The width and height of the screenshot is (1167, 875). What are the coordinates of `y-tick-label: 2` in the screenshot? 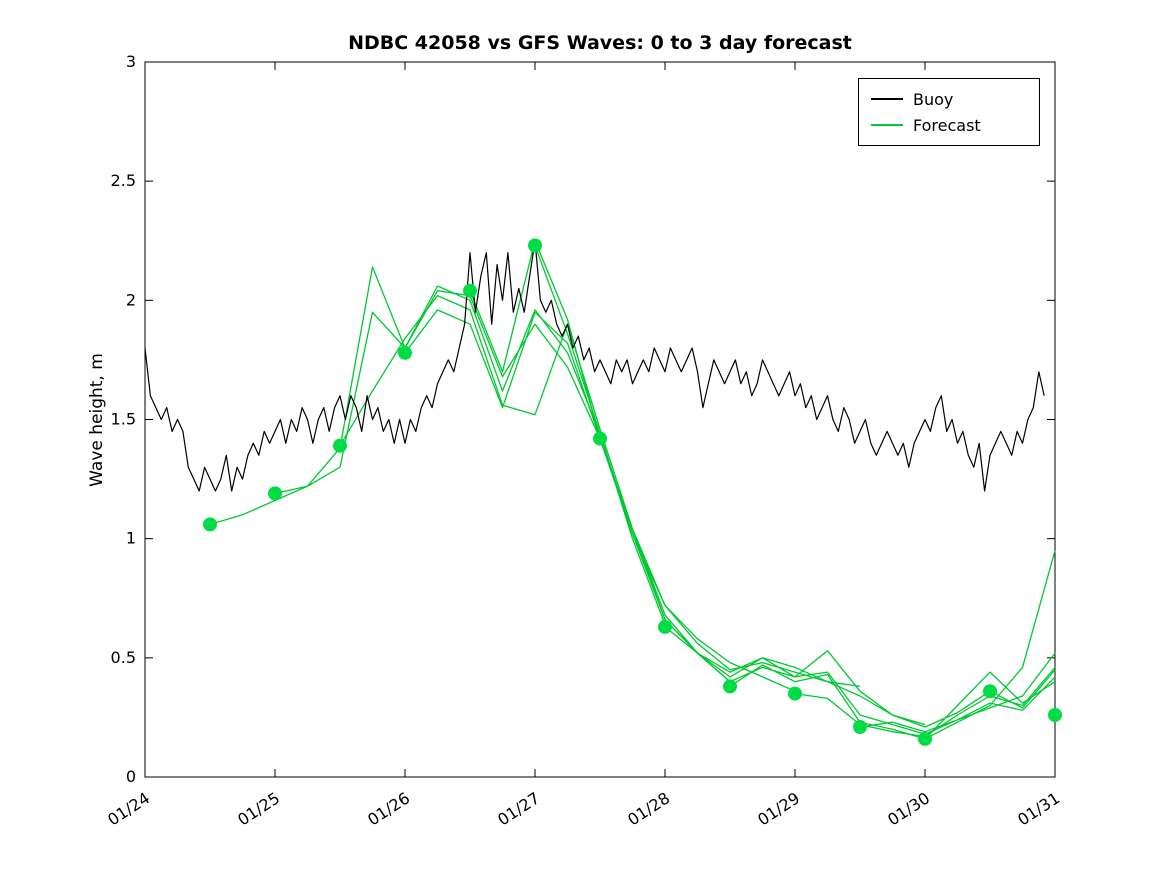 It's located at (131, 299).